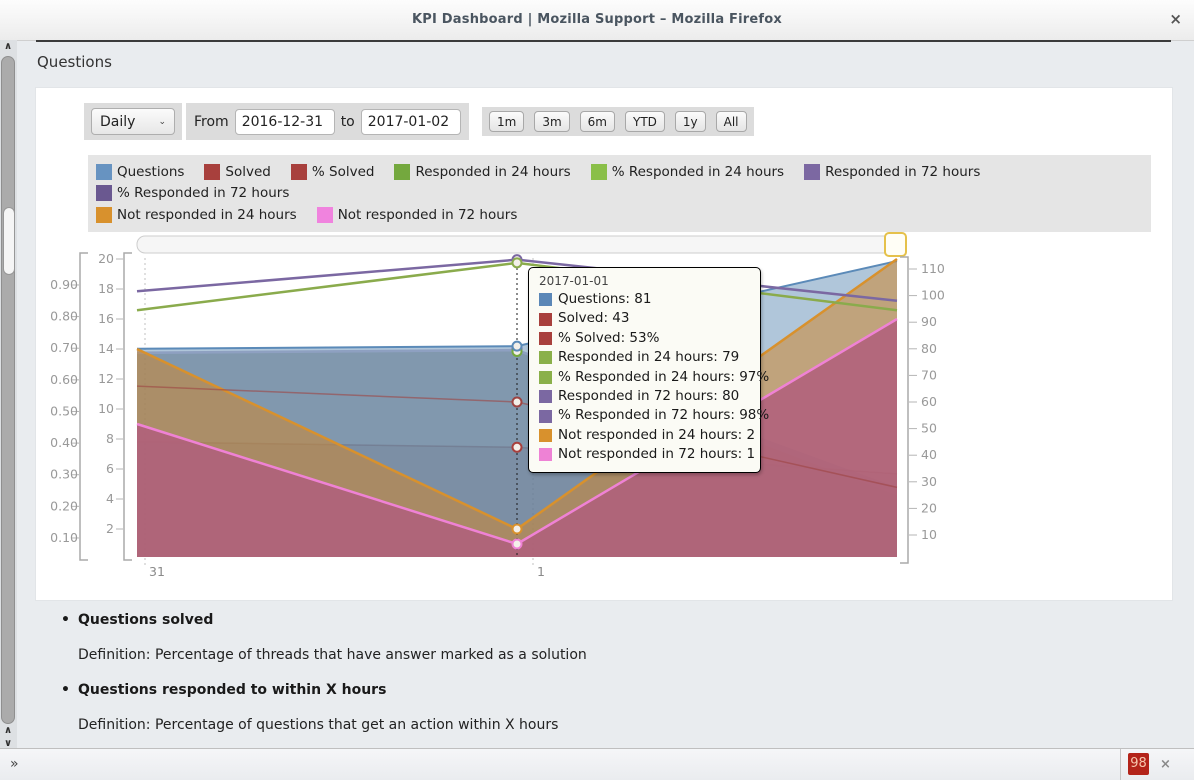  I want to click on range-button-all: All, so click(731, 121).